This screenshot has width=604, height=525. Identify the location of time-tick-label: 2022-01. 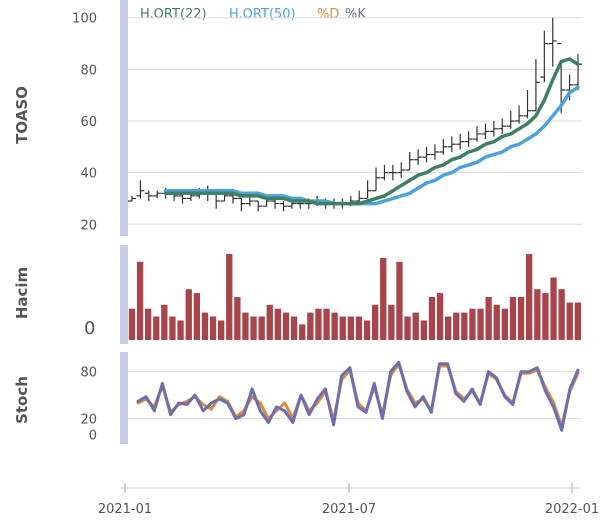
(572, 509).